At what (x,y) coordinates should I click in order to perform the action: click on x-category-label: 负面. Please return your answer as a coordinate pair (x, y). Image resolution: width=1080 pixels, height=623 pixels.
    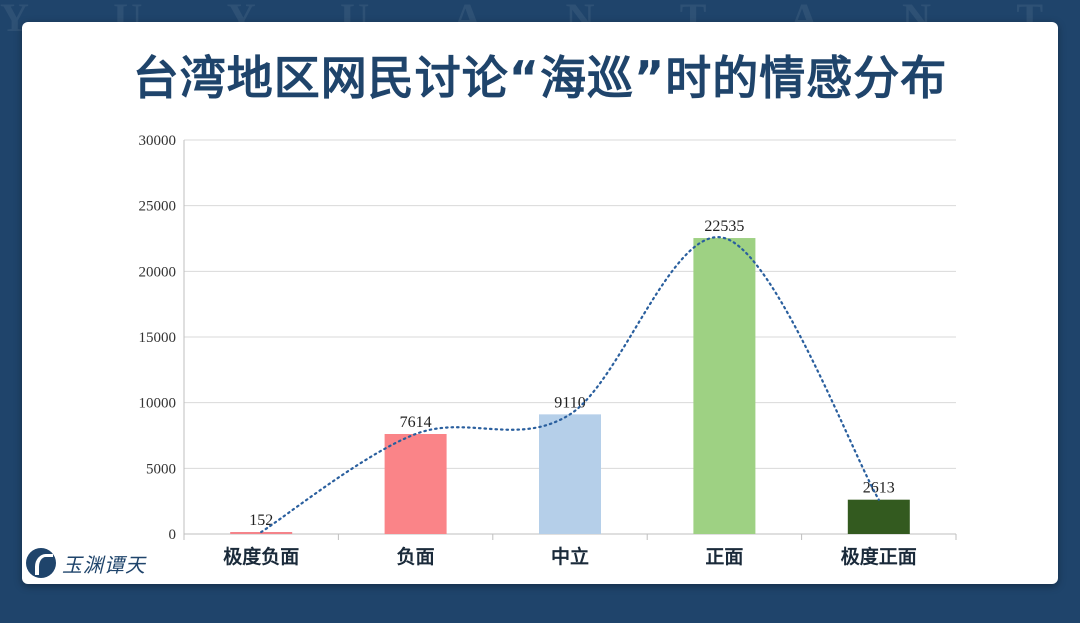
    Looking at the image, I should click on (416, 556).